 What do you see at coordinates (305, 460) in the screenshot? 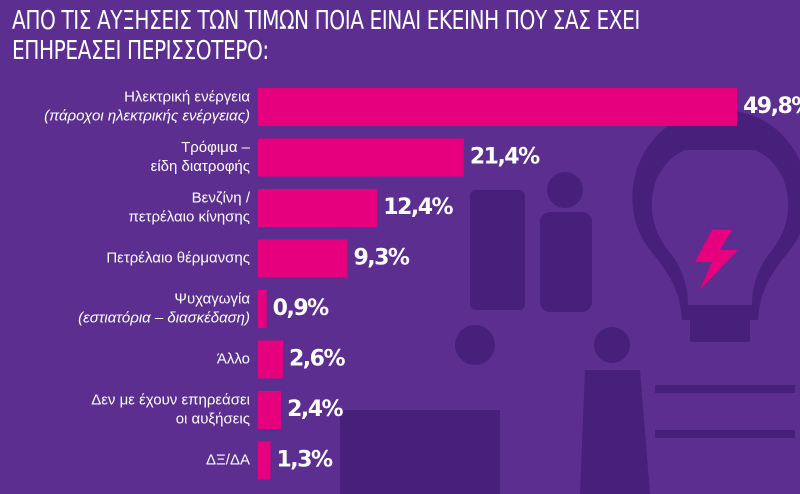
I see `value-label: 1,3%` at bounding box center [305, 460].